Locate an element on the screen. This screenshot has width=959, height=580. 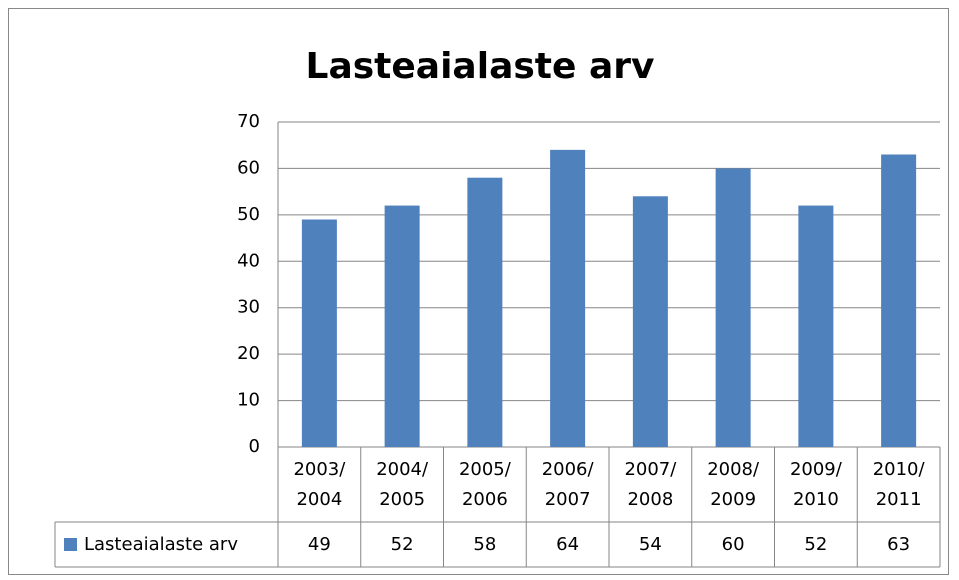
table-value: 58 is located at coordinates (485, 544).